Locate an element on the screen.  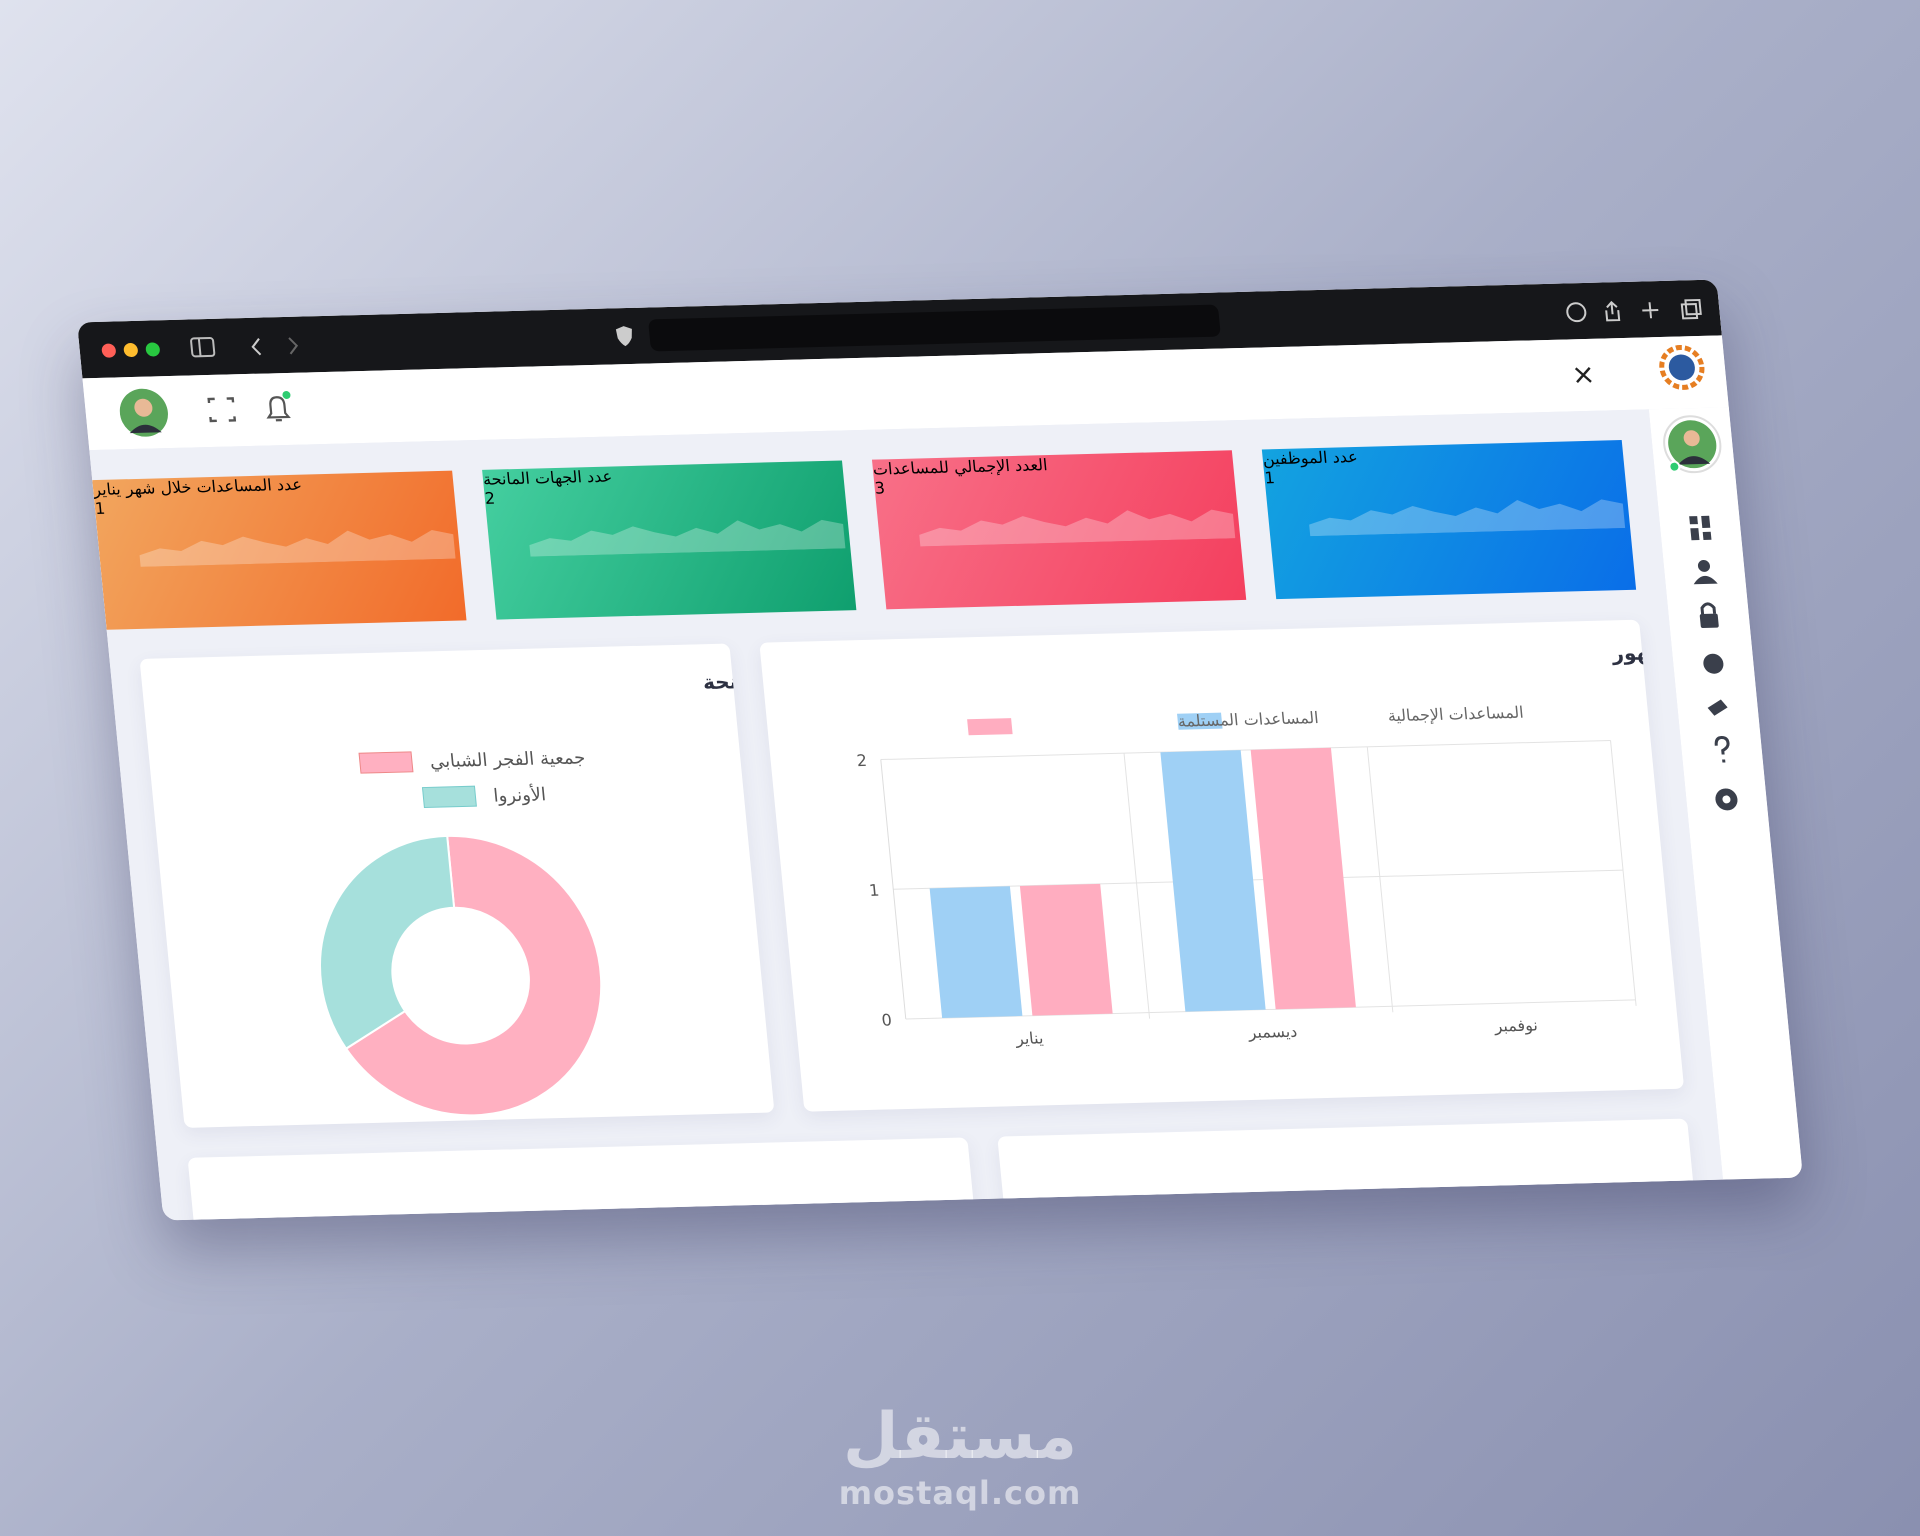
y-tick-label: 0 is located at coordinates (887, 1019).